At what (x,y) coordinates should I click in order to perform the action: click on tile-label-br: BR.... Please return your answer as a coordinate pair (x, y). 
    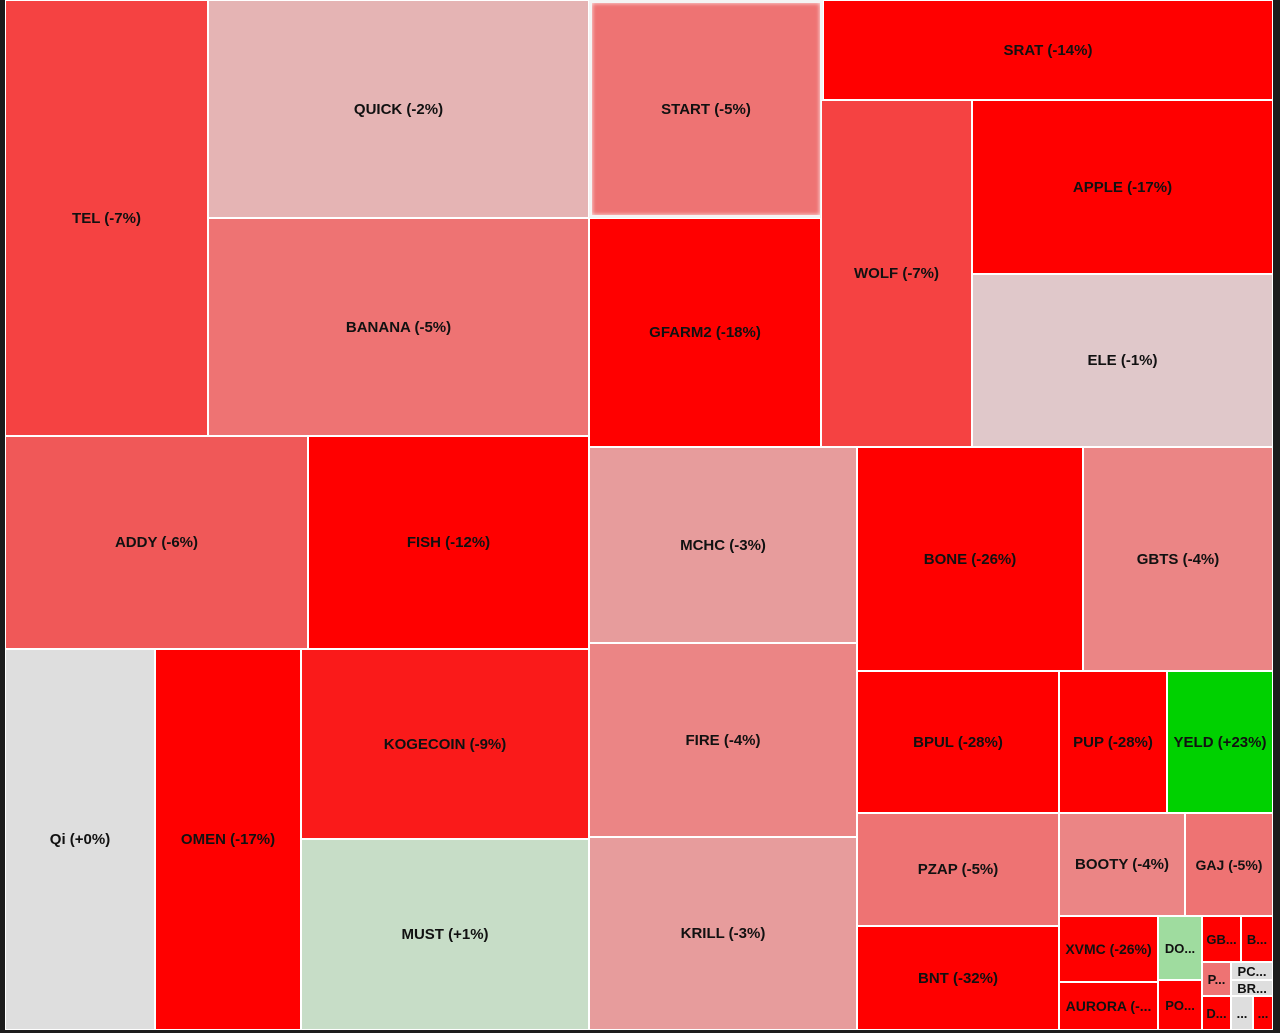
    Looking at the image, I should click on (1252, 988).